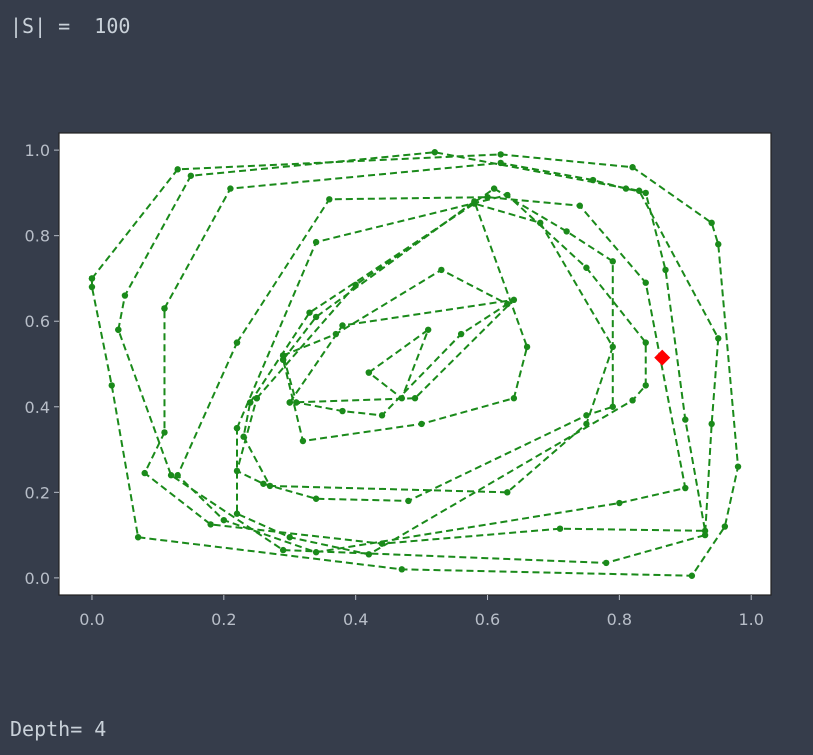 This screenshot has width=813, height=755. I want to click on x-tick-label: 0.0, so click(91, 619).